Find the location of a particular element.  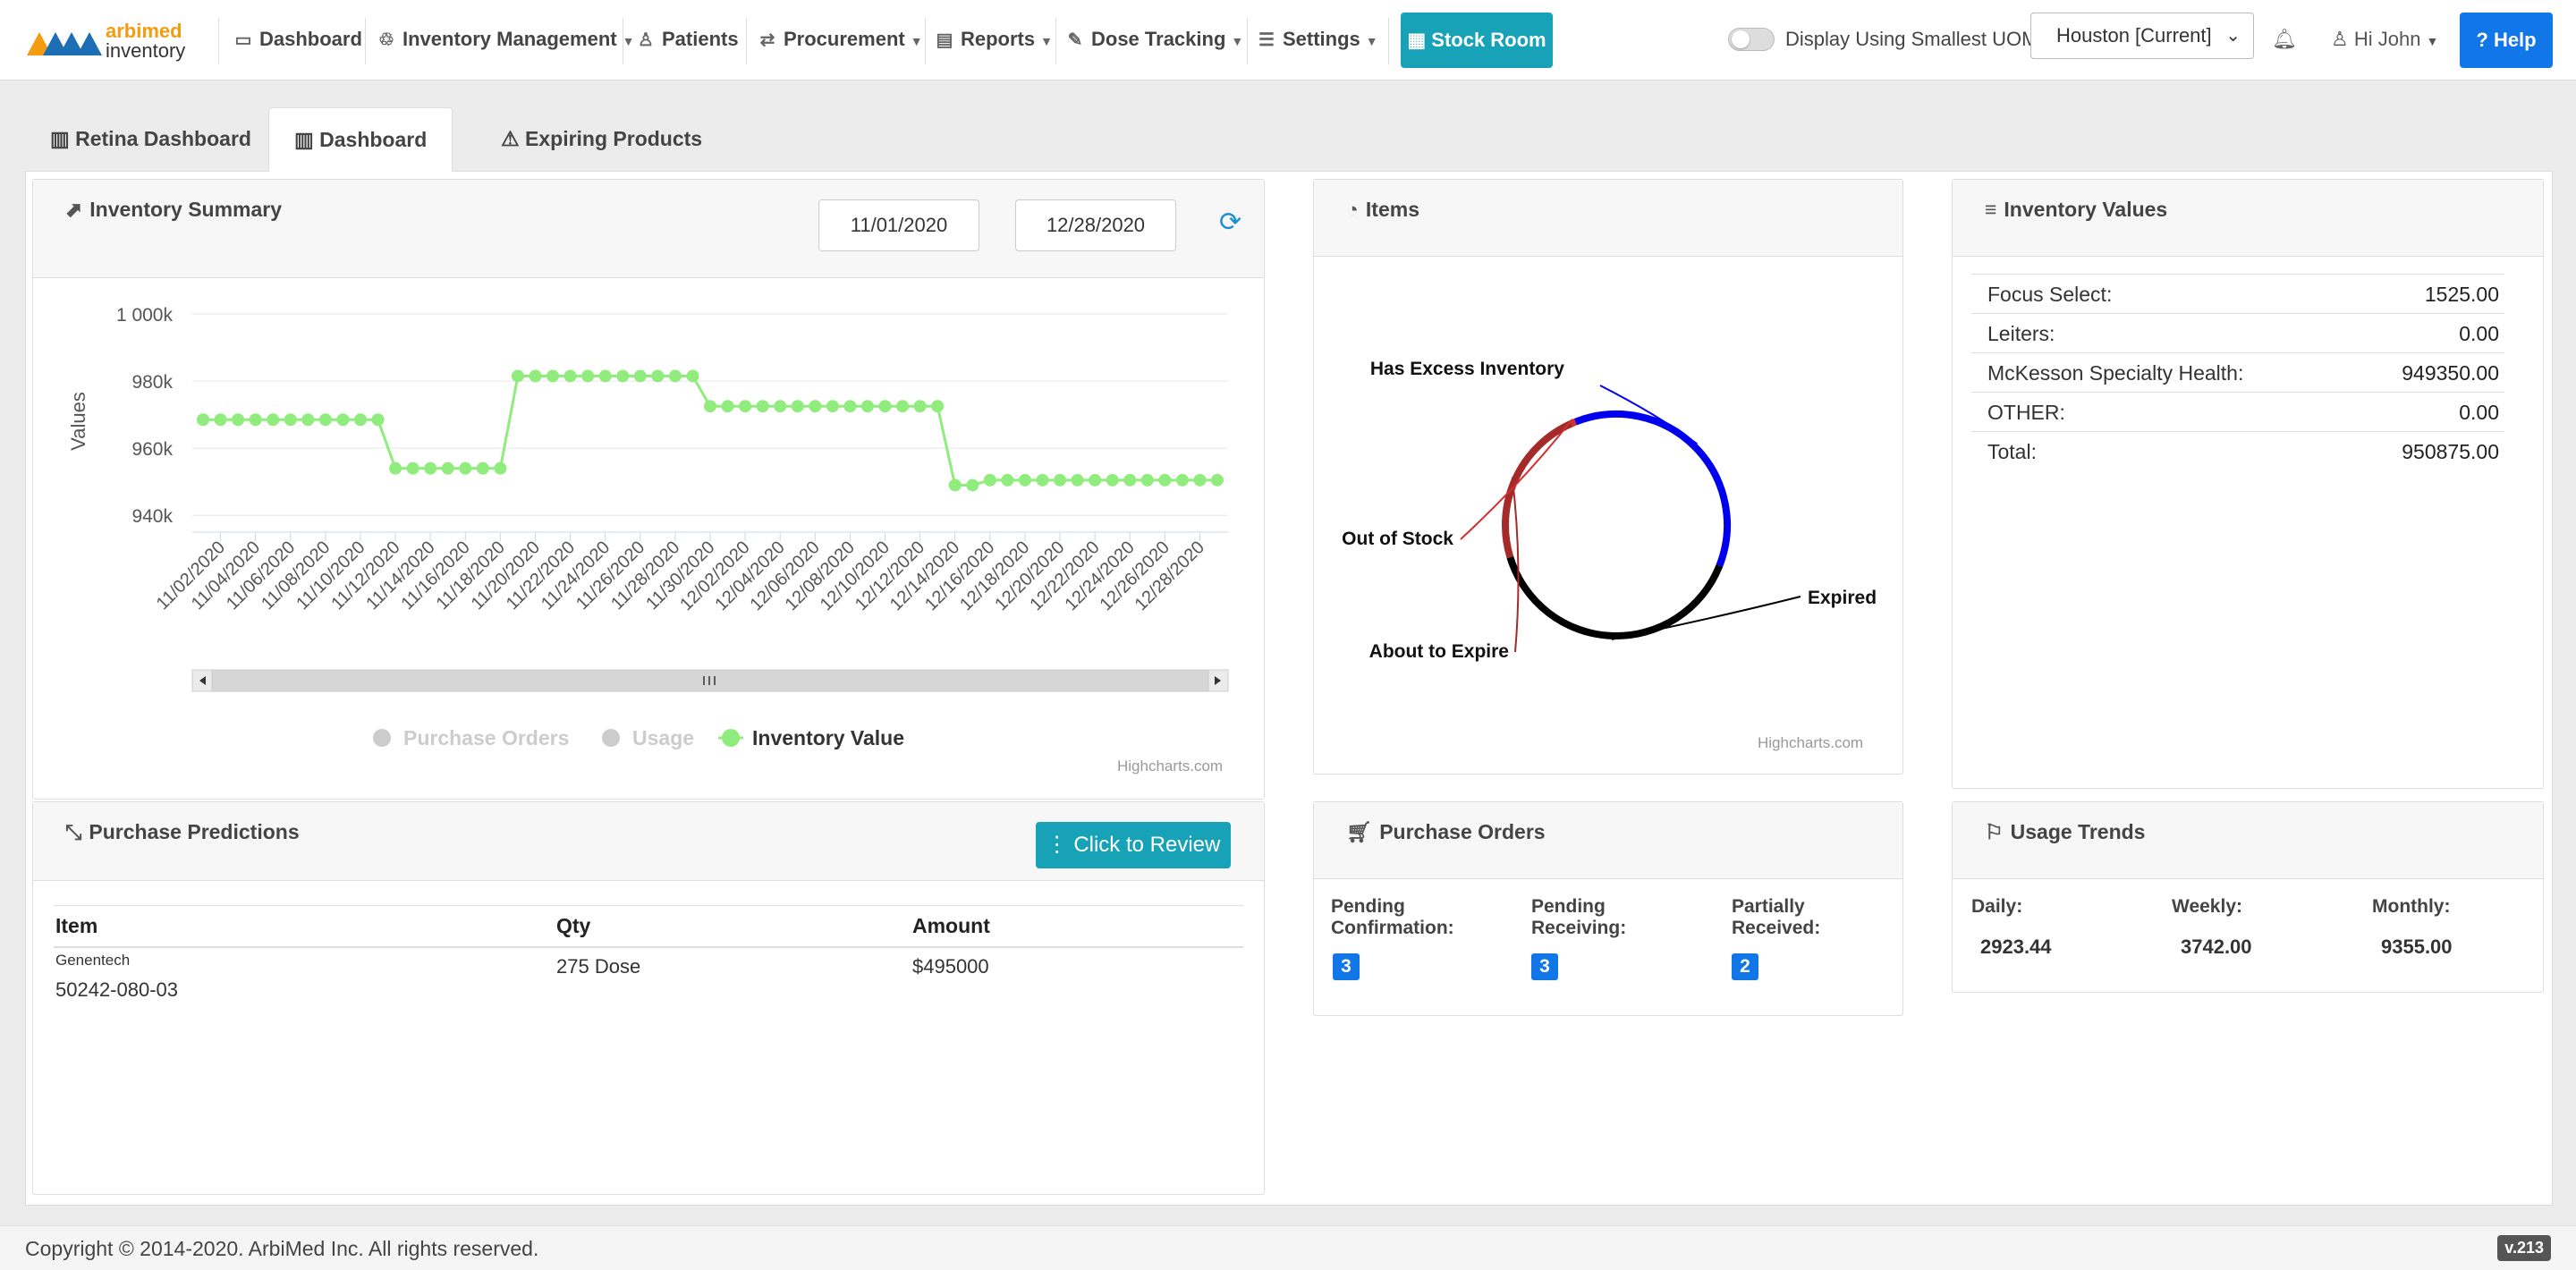

pie-chart-icon: ◔ is located at coordinates (1352, 209).